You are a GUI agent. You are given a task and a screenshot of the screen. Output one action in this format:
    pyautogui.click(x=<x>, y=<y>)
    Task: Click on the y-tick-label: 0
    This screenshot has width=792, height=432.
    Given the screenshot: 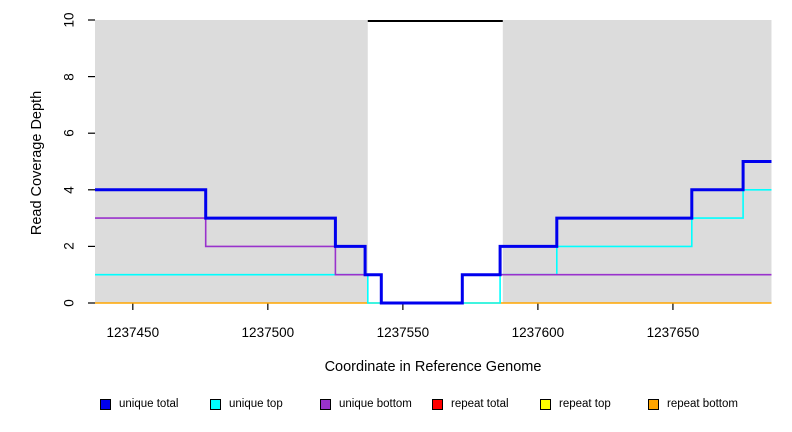 What is the action you would take?
    pyautogui.click(x=69, y=303)
    